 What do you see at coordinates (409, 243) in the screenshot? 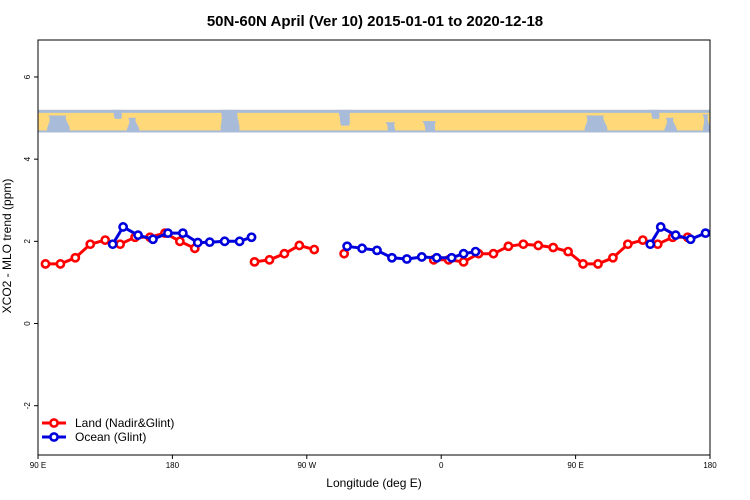
I see `series-ocean` at bounding box center [409, 243].